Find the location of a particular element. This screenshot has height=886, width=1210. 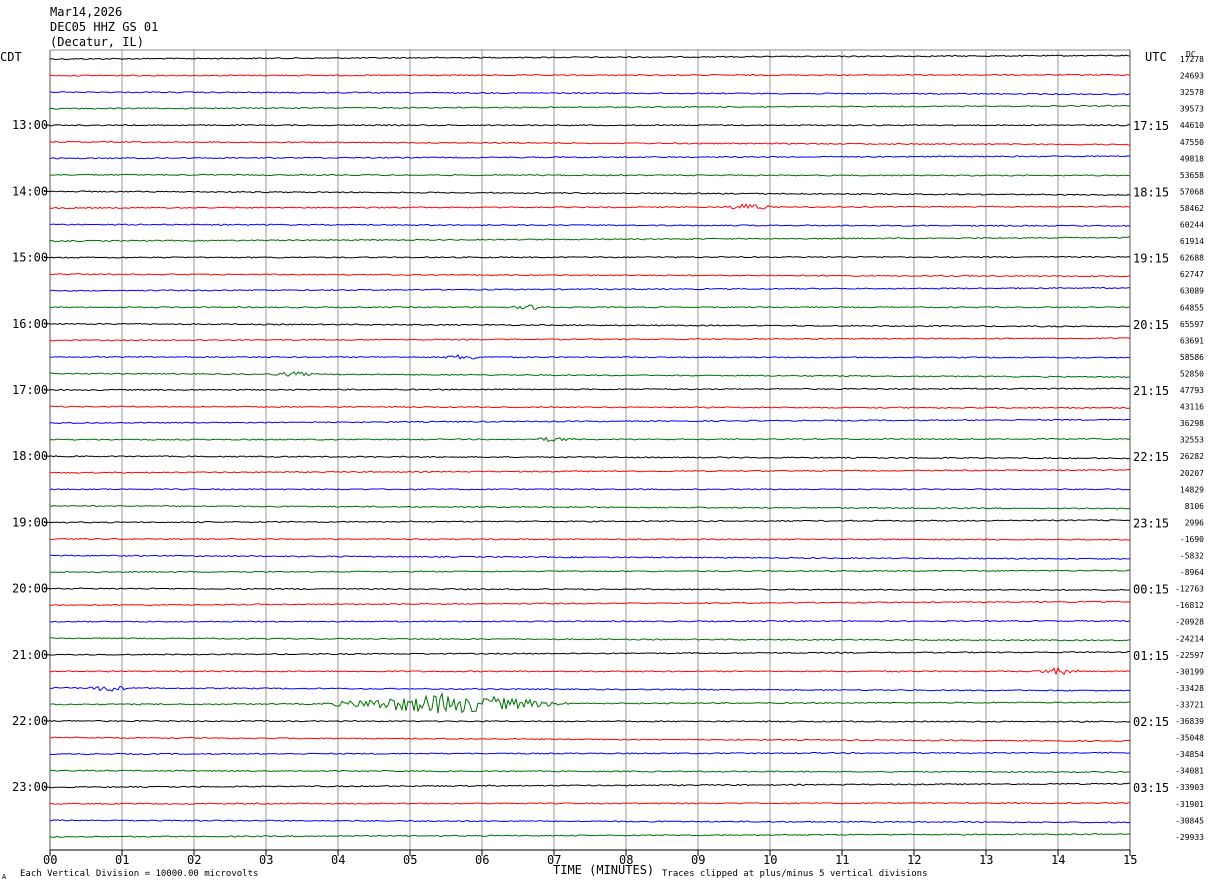

dc-offset-label: 44610 is located at coordinates (1192, 125).